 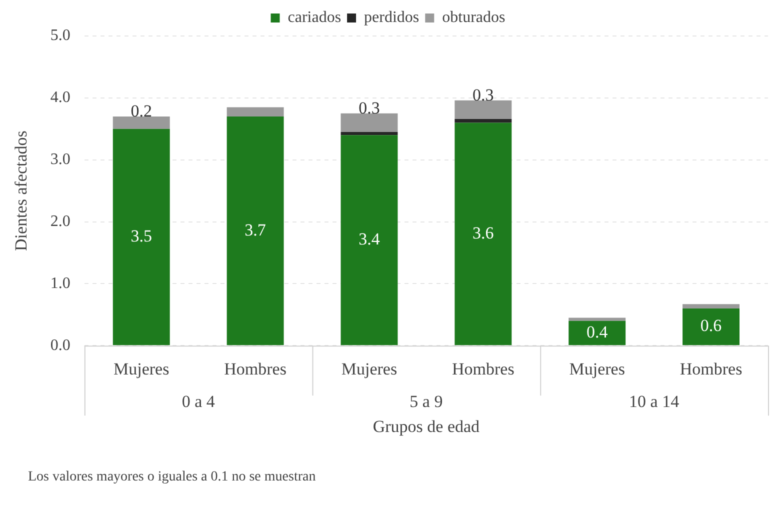 I want to click on legend-label: perdidos, so click(x=392, y=17).